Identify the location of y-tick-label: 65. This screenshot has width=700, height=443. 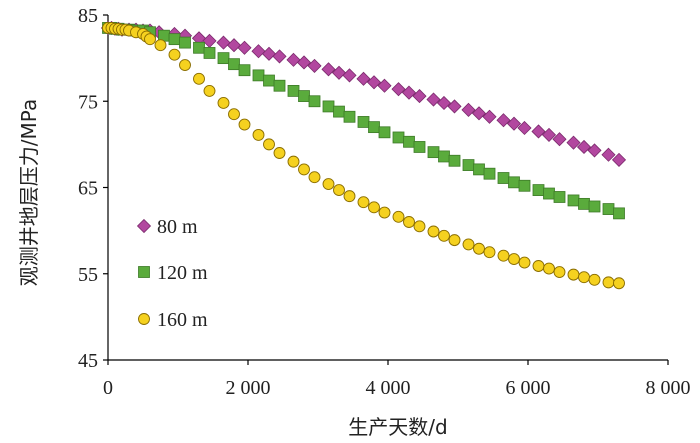
(88, 189).